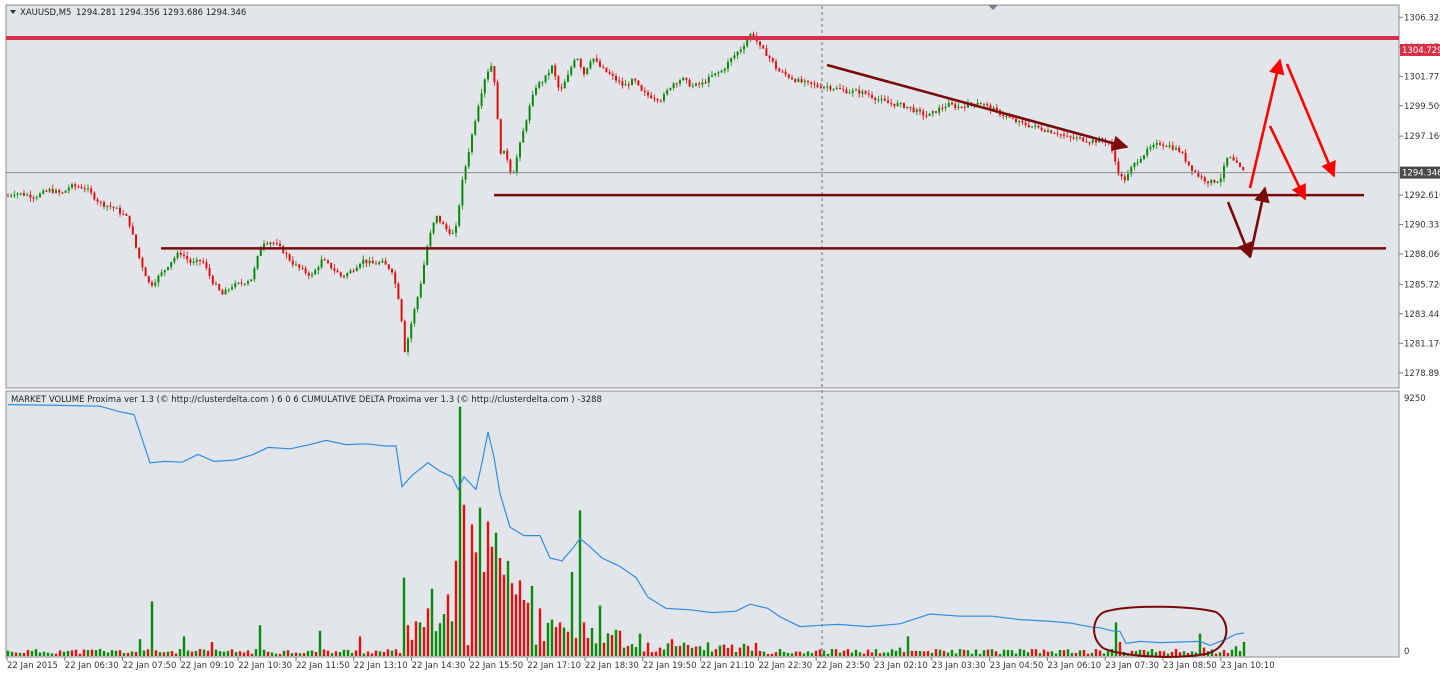  Describe the element at coordinates (1160, 631) in the screenshot. I see `highlight-ellipse` at that location.